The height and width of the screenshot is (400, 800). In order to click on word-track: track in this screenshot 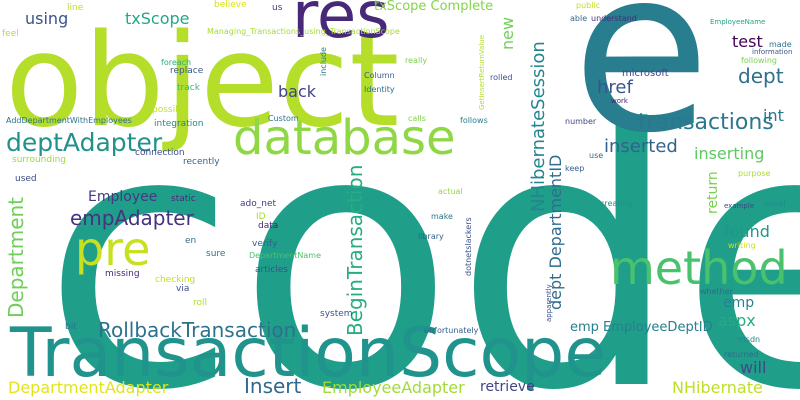, I will do `click(188, 88)`.